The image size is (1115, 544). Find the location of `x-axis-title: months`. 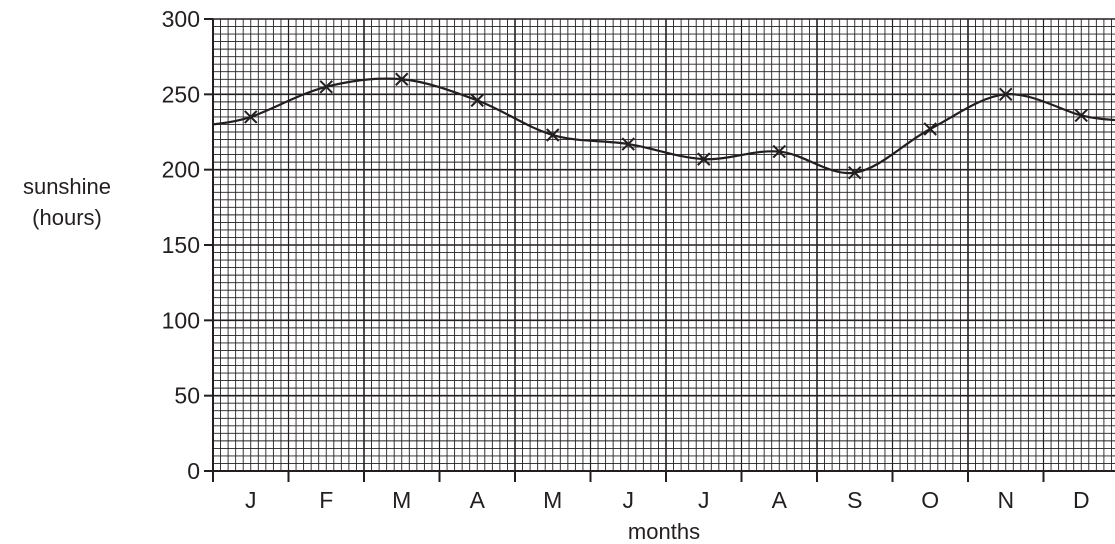

x-axis-title: months is located at coordinates (664, 531).